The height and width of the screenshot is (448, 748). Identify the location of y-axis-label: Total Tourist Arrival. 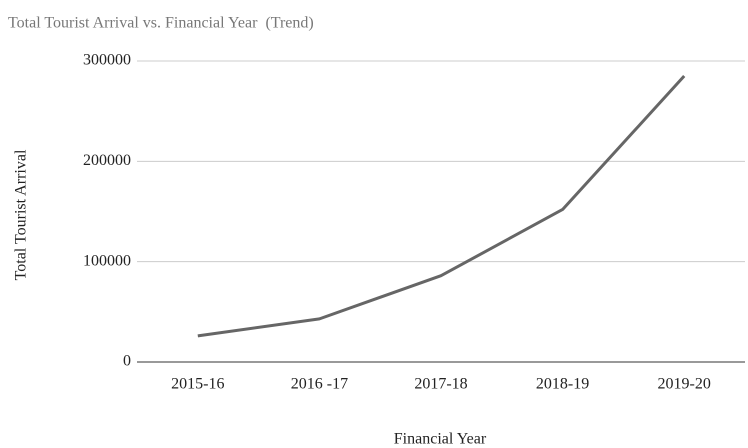
(21, 214).